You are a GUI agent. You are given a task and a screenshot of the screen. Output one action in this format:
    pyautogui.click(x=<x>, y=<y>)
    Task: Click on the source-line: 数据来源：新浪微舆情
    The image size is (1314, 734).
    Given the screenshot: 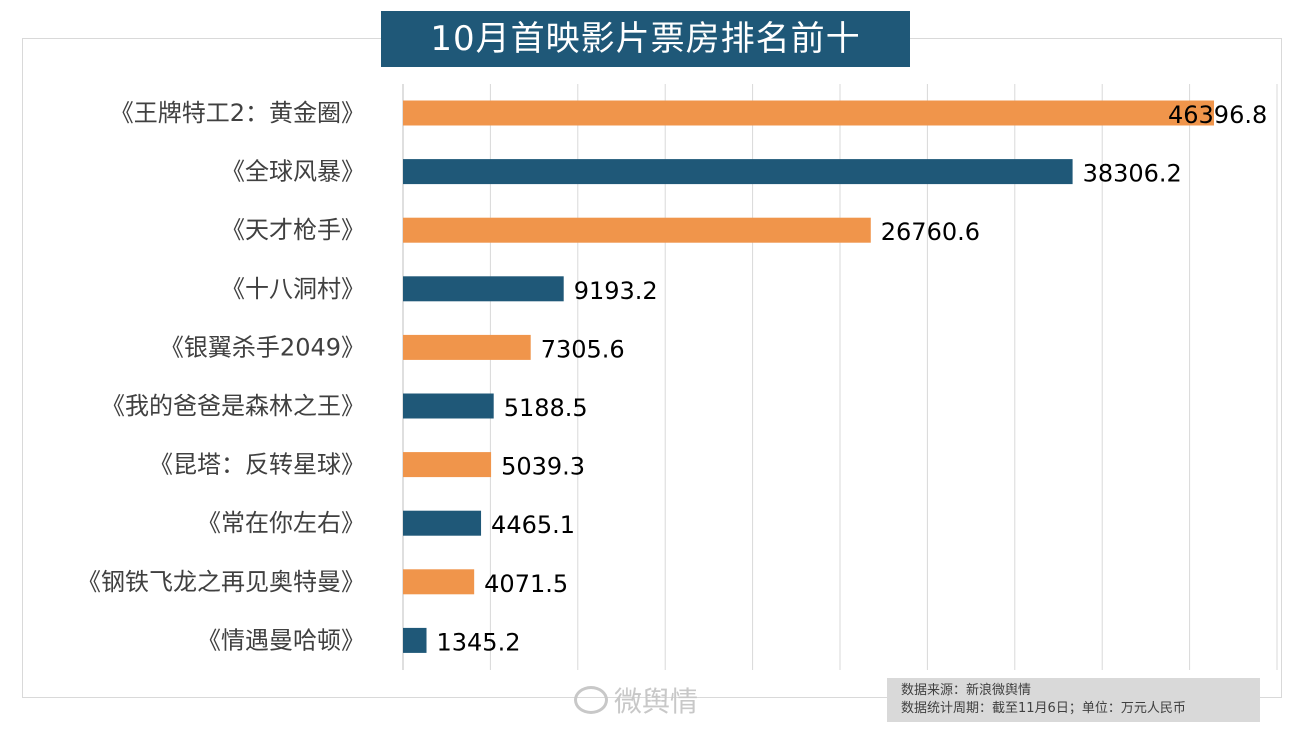 What is the action you would take?
    pyautogui.click(x=966, y=690)
    